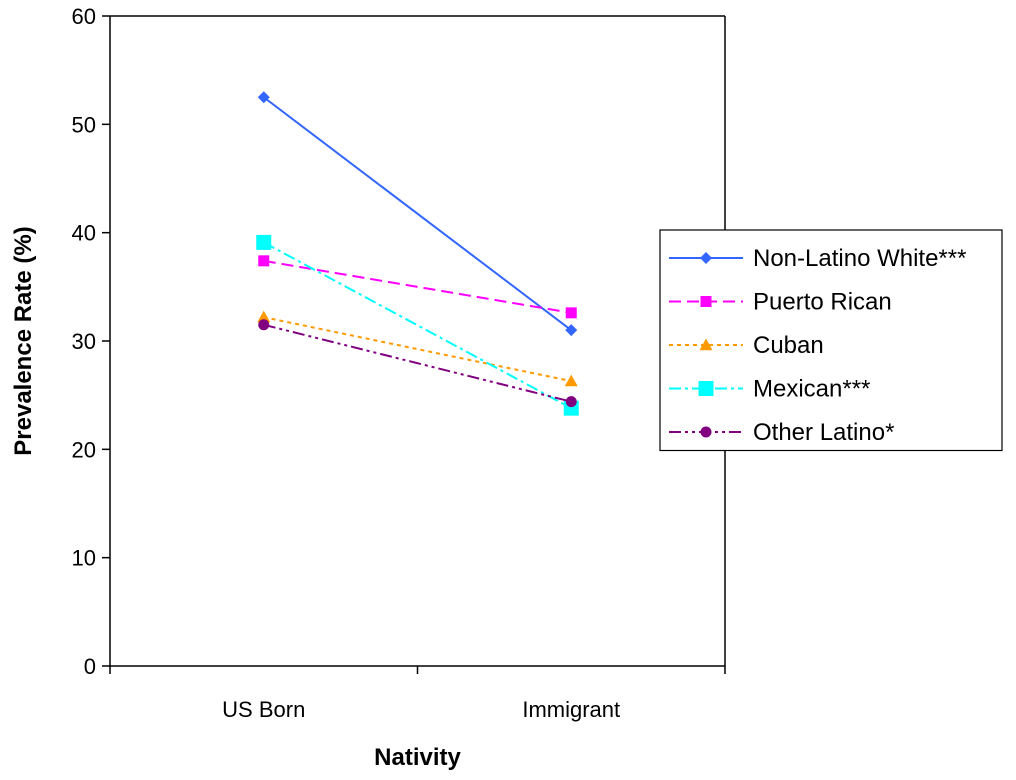  I want to click on legend-item: Puerto Rican, so click(780, 302).